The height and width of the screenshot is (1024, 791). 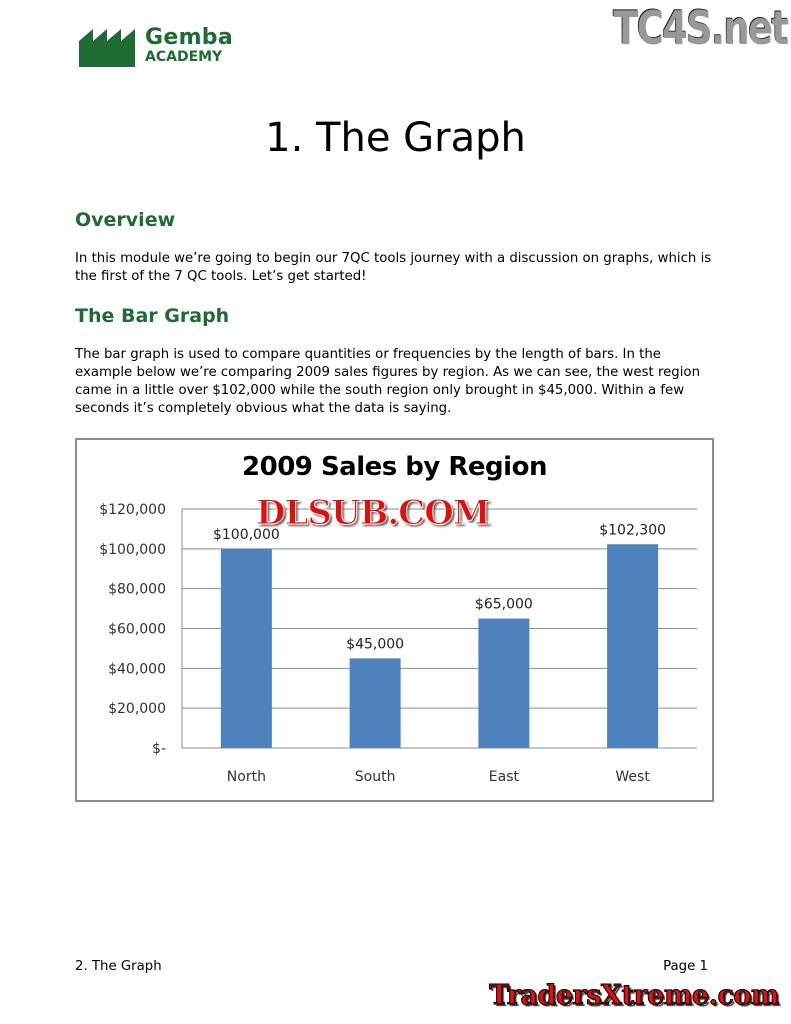 I want to click on data-label: $100,000, so click(x=246, y=535).